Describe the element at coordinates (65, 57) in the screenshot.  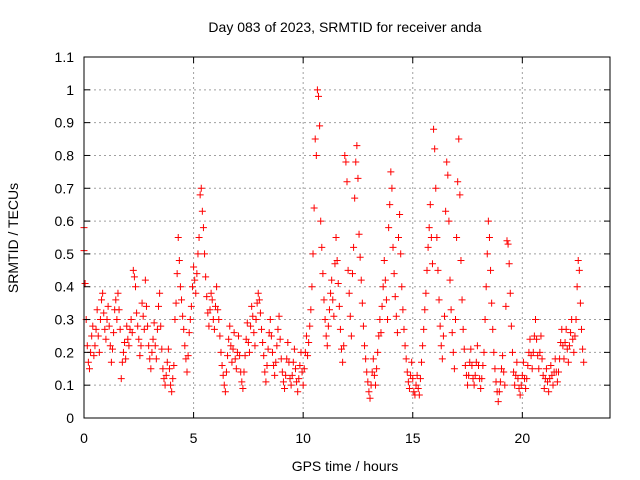
I see `y-tick-label: 1.1` at that location.